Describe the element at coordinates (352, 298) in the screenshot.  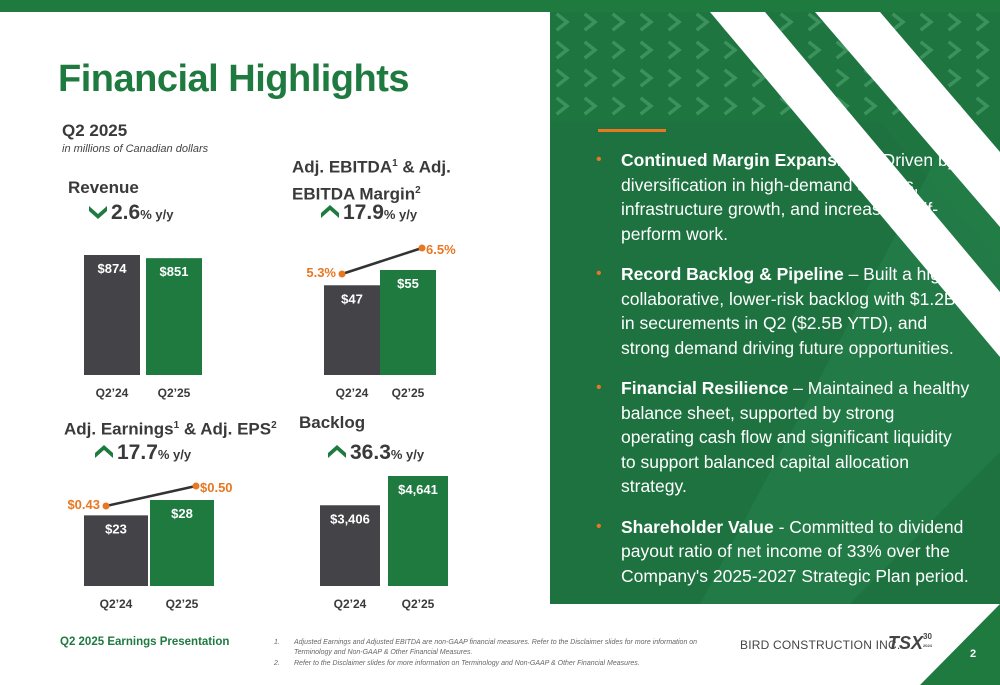
I see `bar-value-label: $47` at that location.